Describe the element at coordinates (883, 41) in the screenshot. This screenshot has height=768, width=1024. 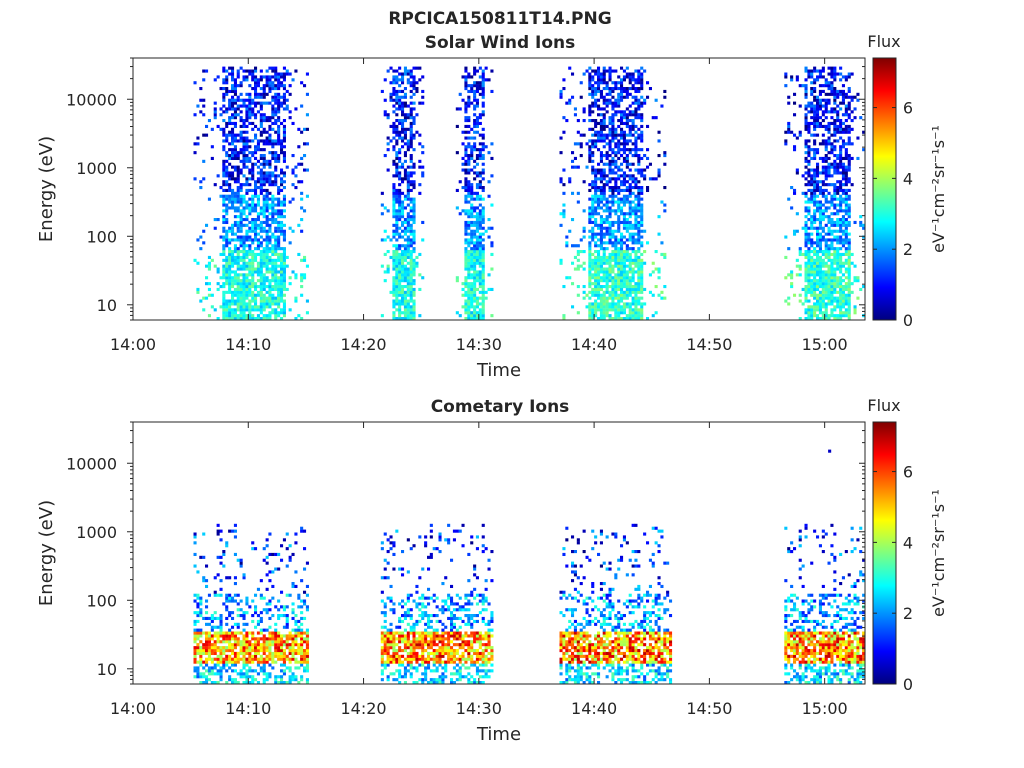
I see `colorbar-title: Flux` at that location.